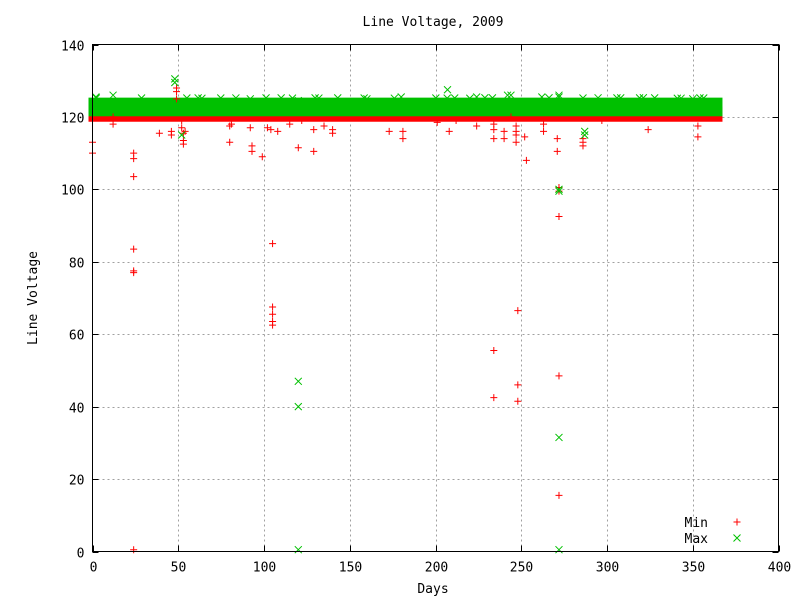 The width and height of the screenshot is (800, 600). I want to click on y-tick-label: 80, so click(77, 264).